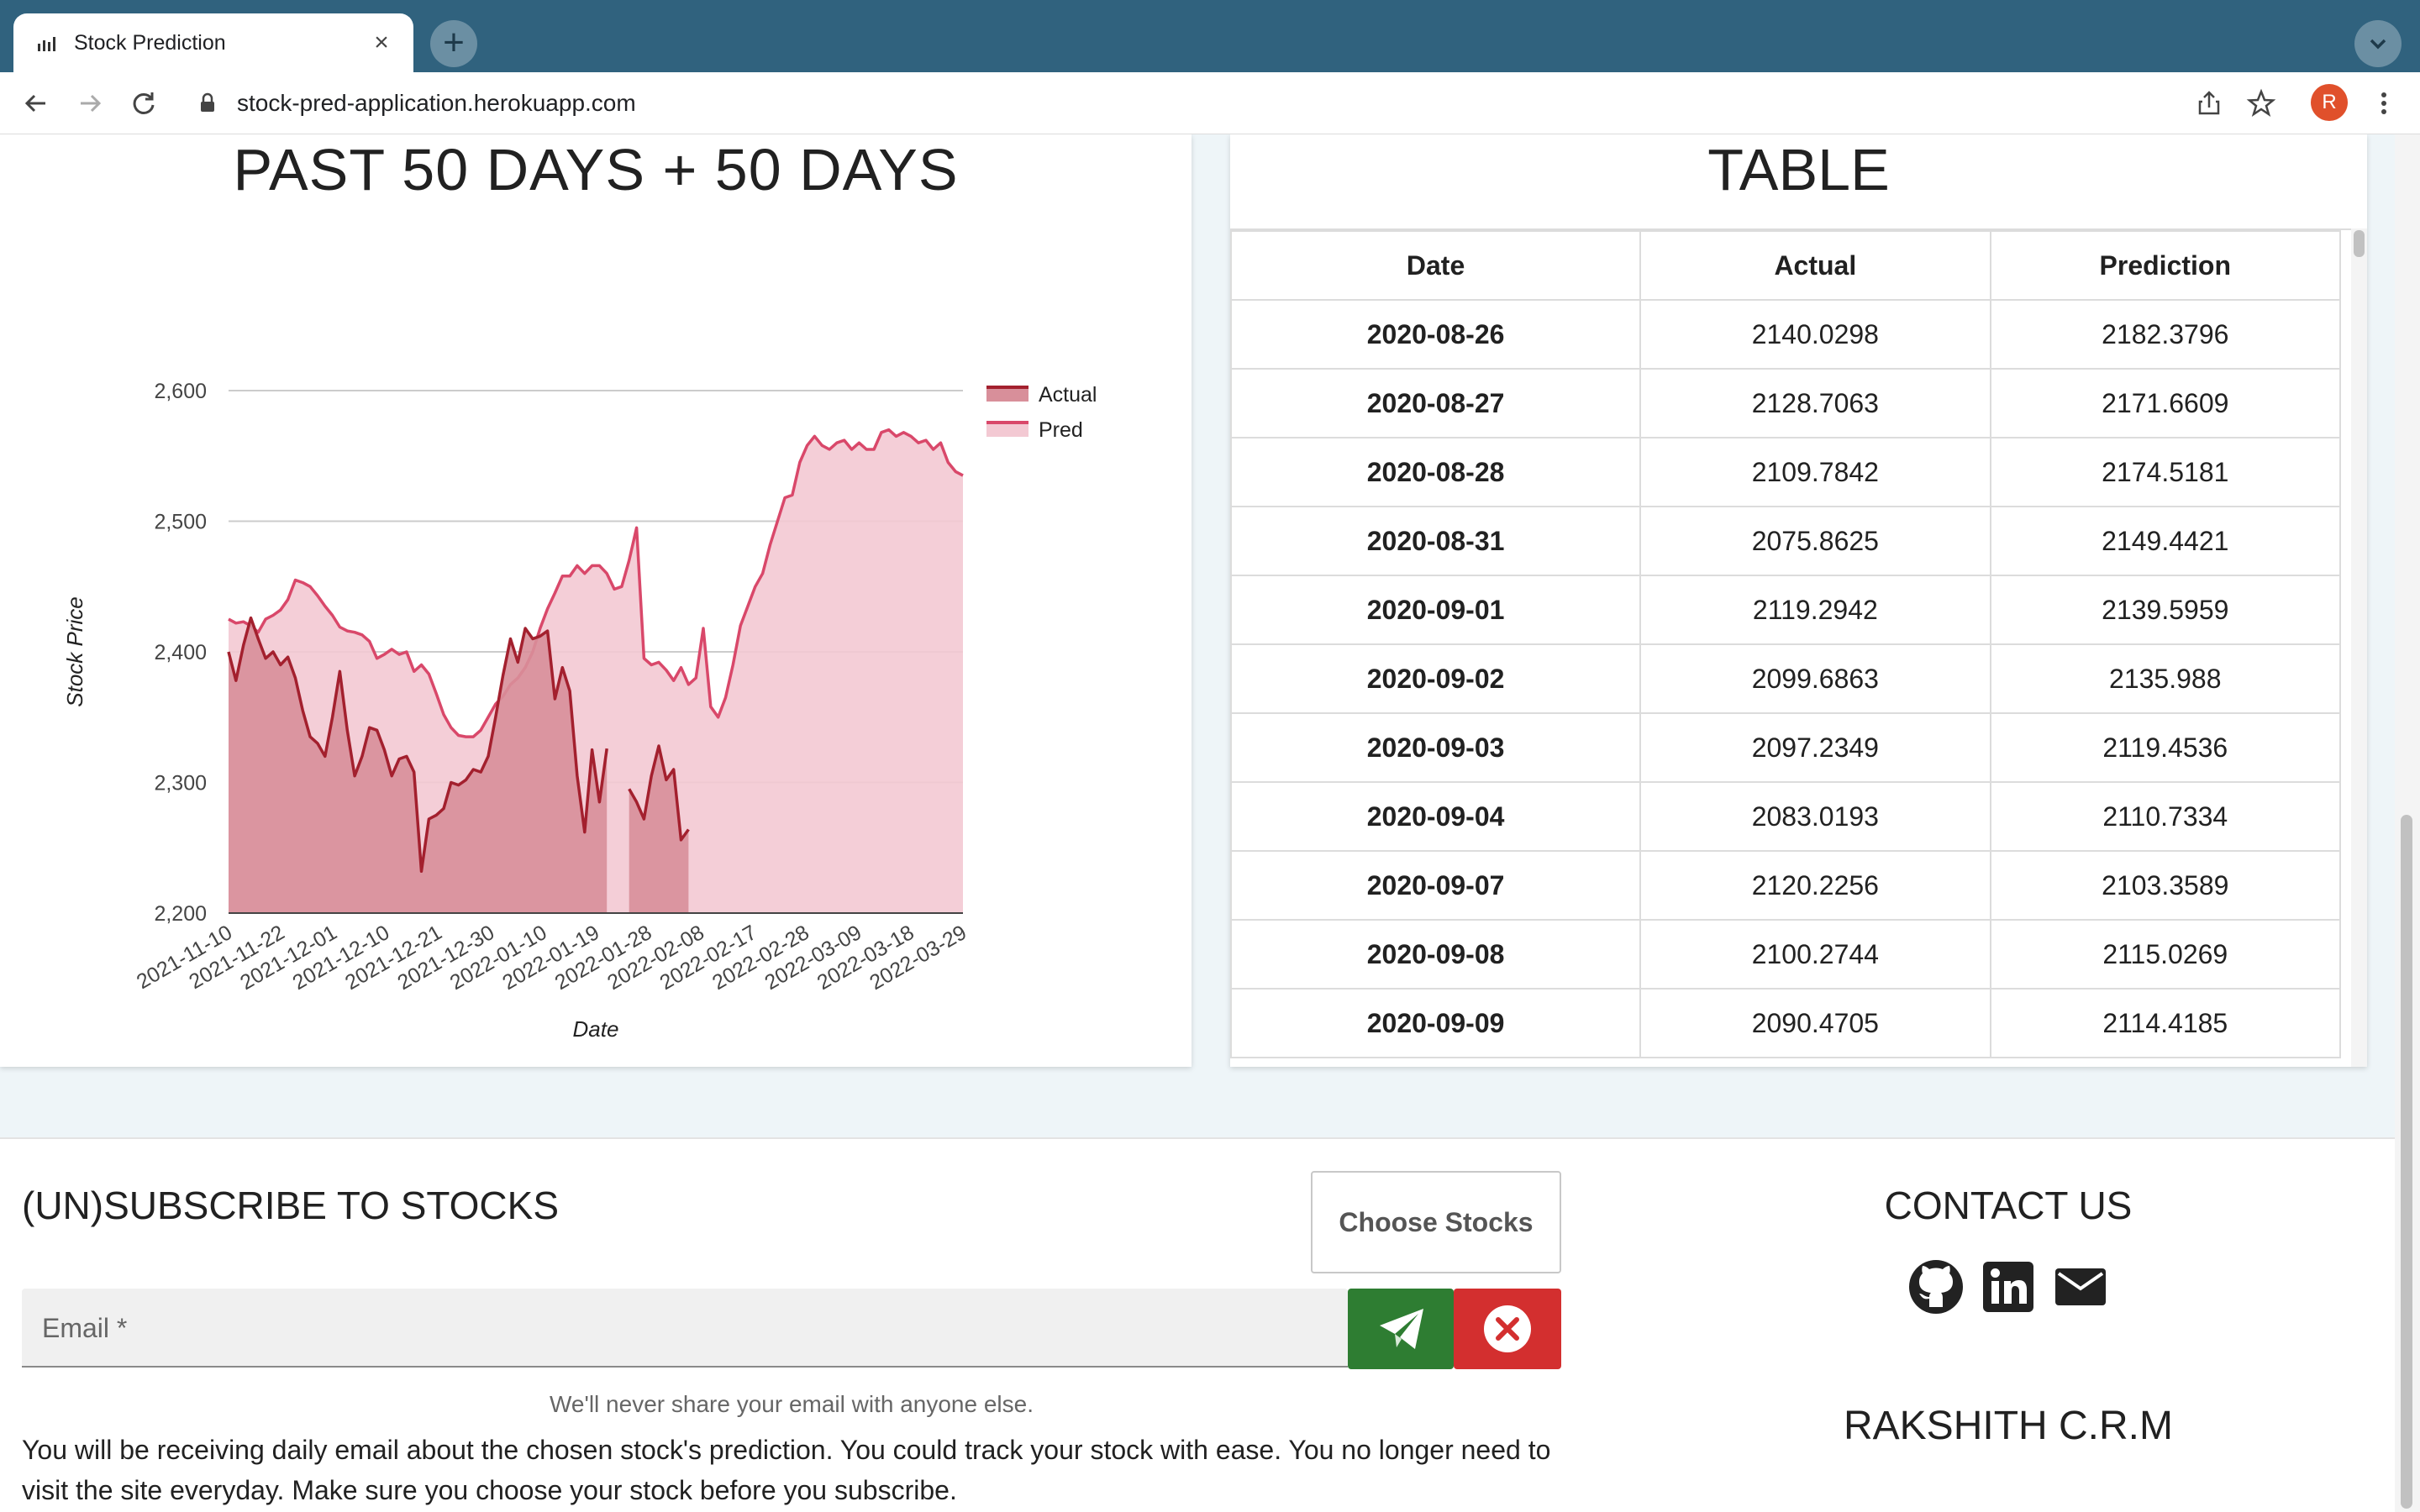 The width and height of the screenshot is (2420, 1512). What do you see at coordinates (1436, 1222) in the screenshot?
I see `choose-stocks-button: Choose Stocks` at bounding box center [1436, 1222].